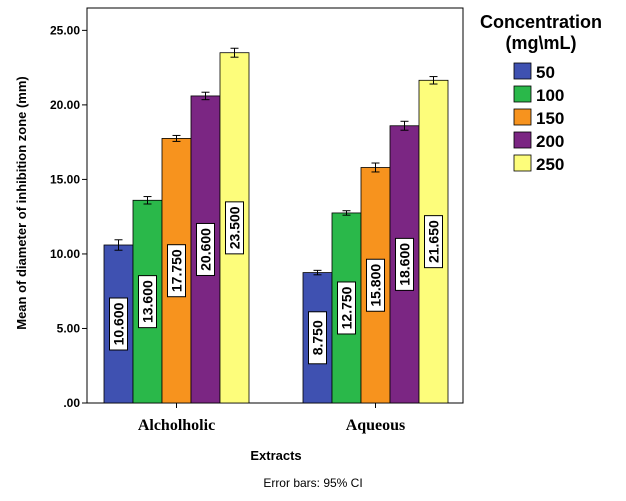  What do you see at coordinates (21, 203) in the screenshot?
I see `y-axis-title: Mean of diameter of inhibition zone (mm)` at bounding box center [21, 203].